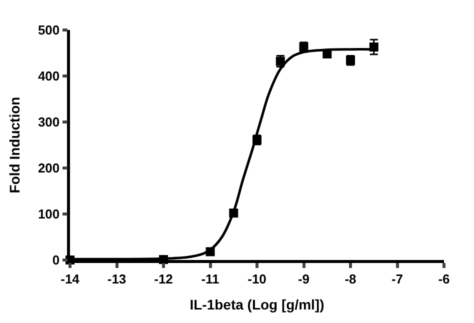 The image size is (474, 323). What do you see at coordinates (350, 278) in the screenshot?
I see `x-tick-label: -8` at bounding box center [350, 278].